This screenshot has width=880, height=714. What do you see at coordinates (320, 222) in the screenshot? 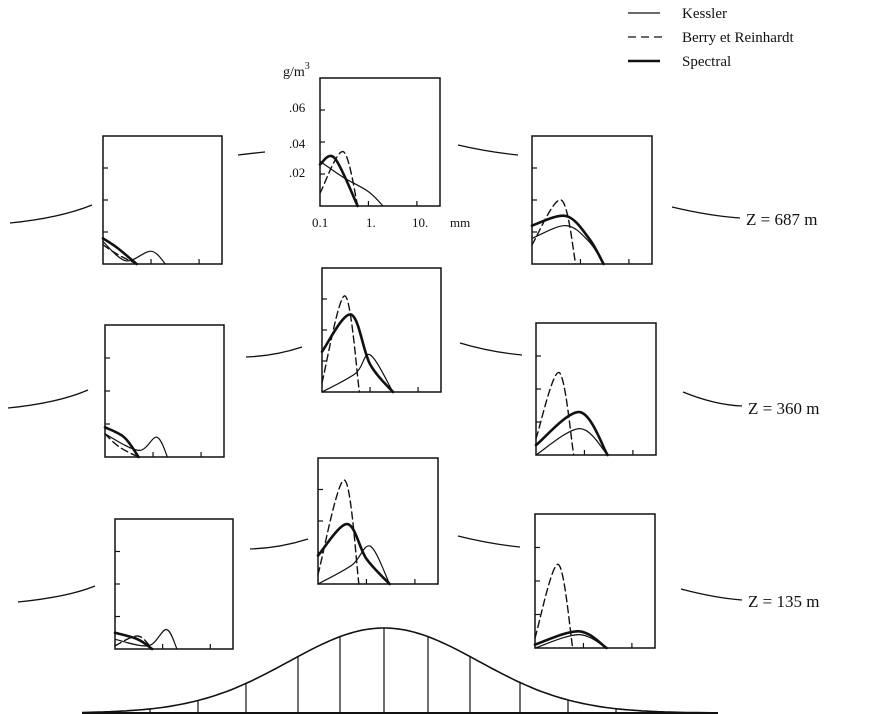
I see `x-tick-label-0.1: 0.1` at bounding box center [320, 222].